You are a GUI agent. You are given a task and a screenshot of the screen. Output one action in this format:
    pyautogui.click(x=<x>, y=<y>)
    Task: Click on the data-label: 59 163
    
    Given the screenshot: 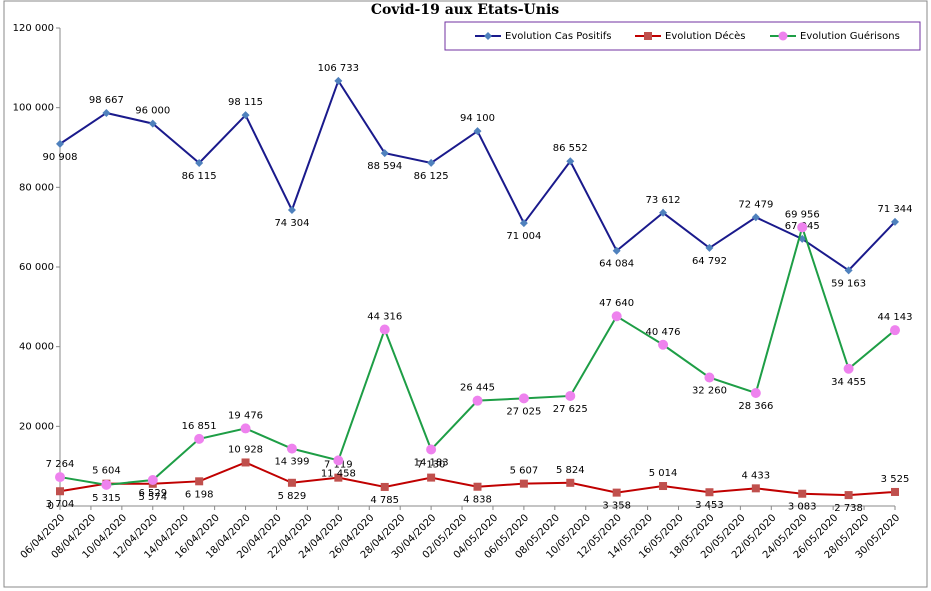 What is the action you would take?
    pyautogui.click(x=848, y=283)
    